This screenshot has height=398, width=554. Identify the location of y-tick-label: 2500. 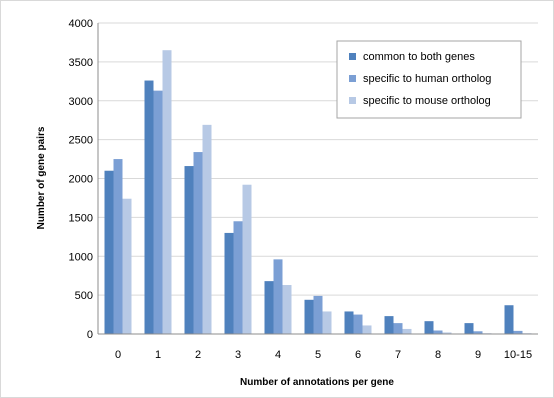
(81, 141).